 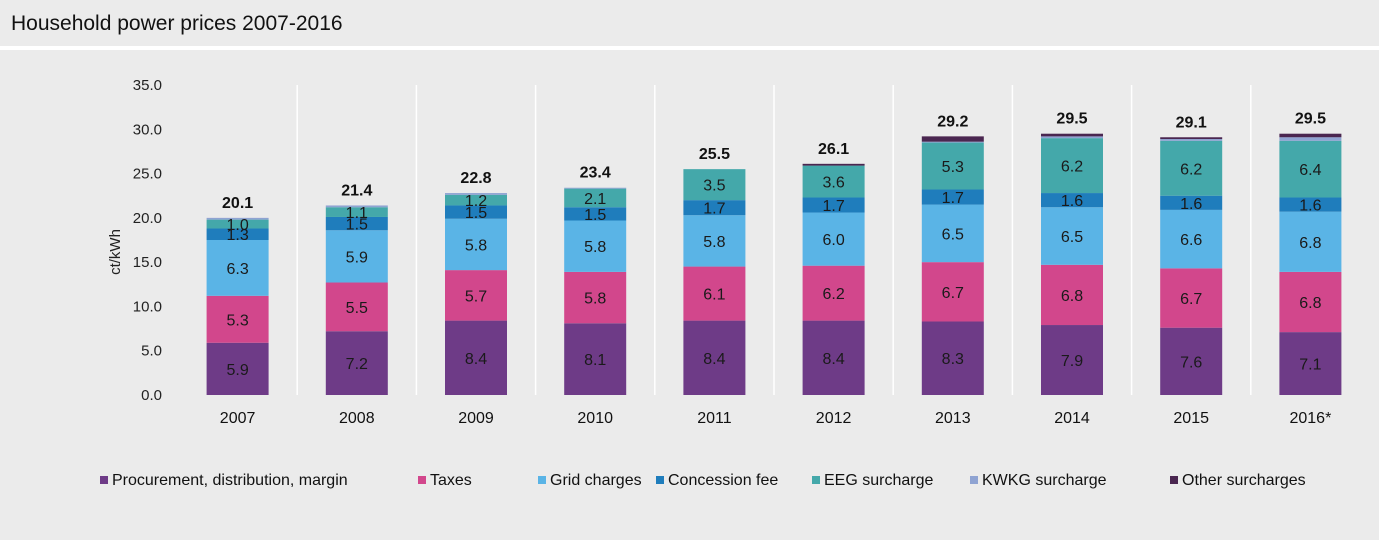 I want to click on legend-label: KWKG surcharge, so click(x=1044, y=480).